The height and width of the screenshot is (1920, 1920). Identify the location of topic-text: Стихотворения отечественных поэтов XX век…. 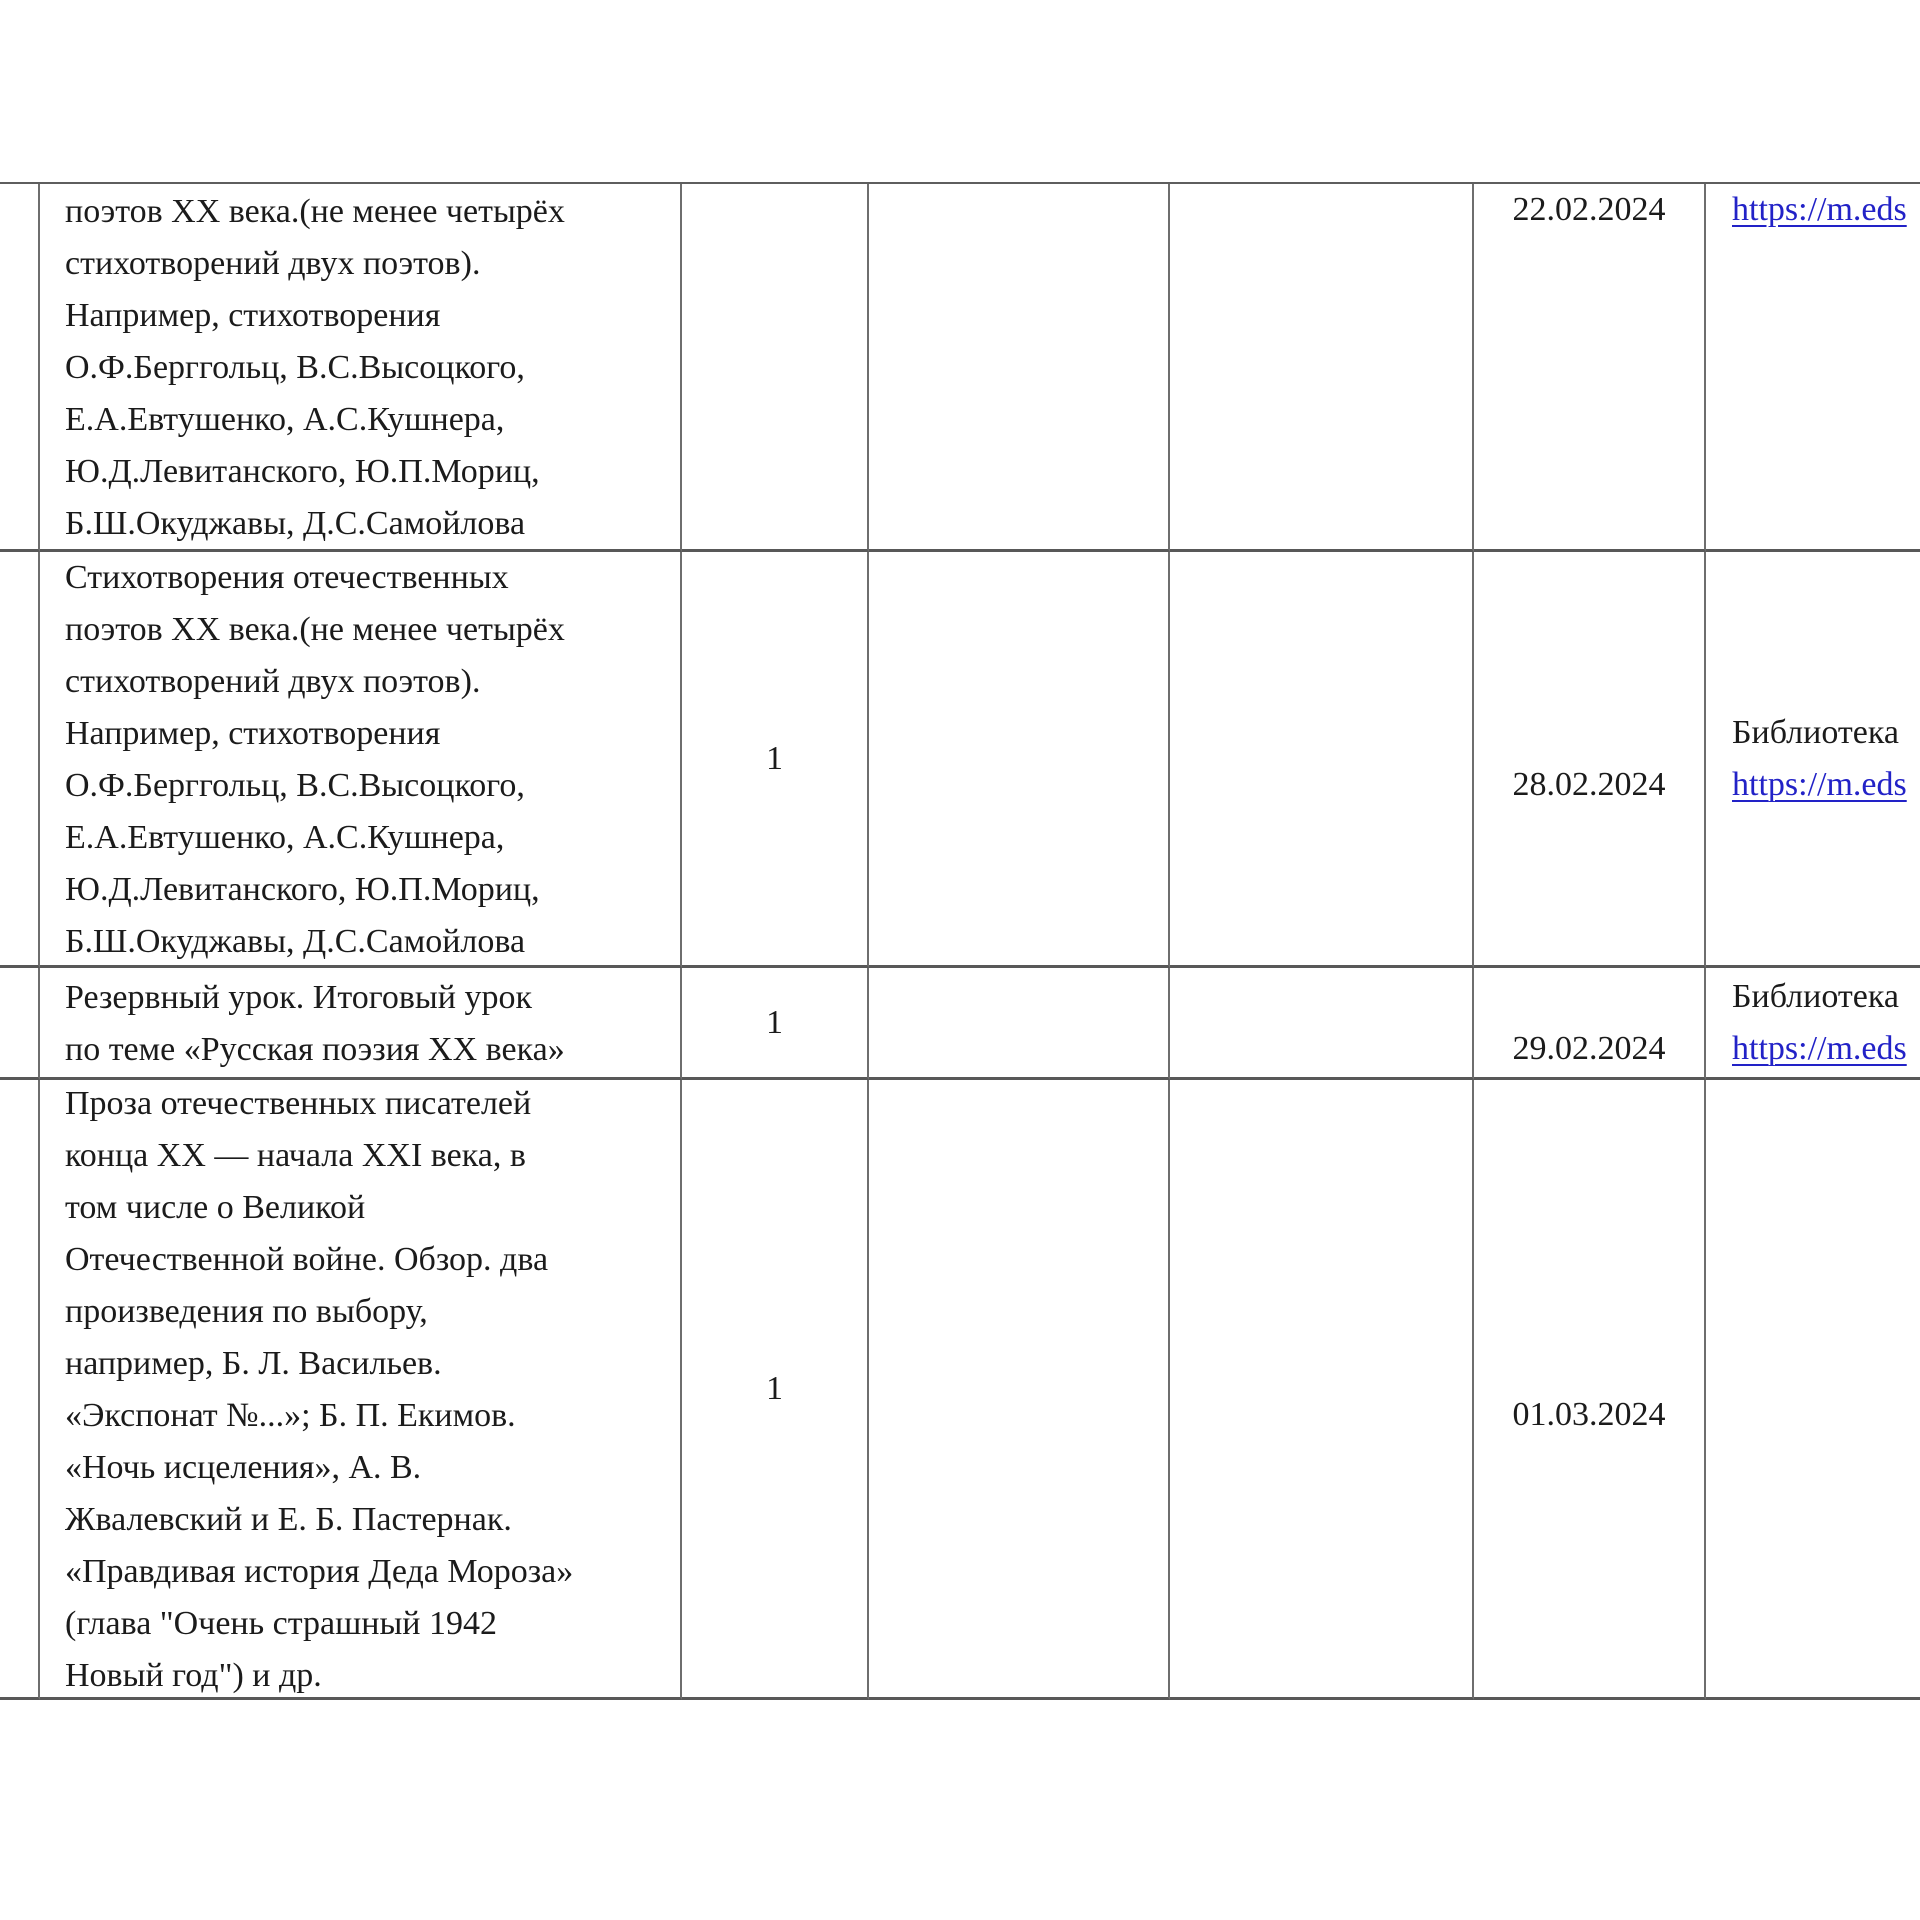
(365, 758).